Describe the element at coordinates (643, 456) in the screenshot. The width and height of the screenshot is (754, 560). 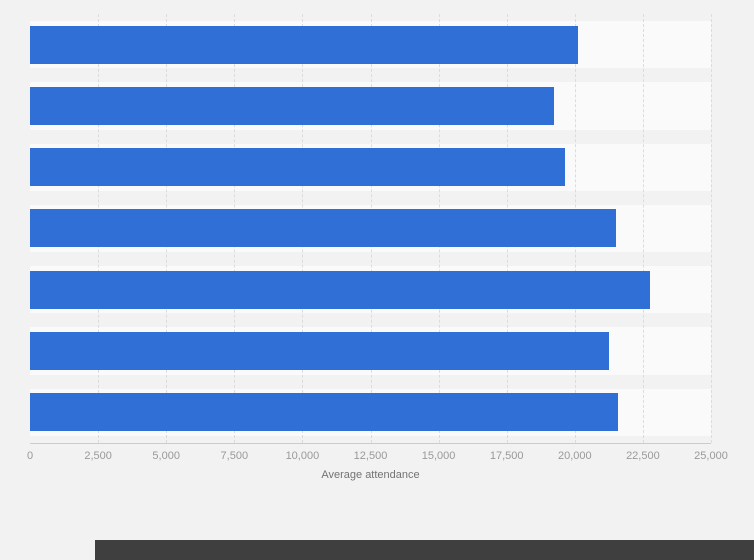
I see `x-tick-label: 22,500` at that location.